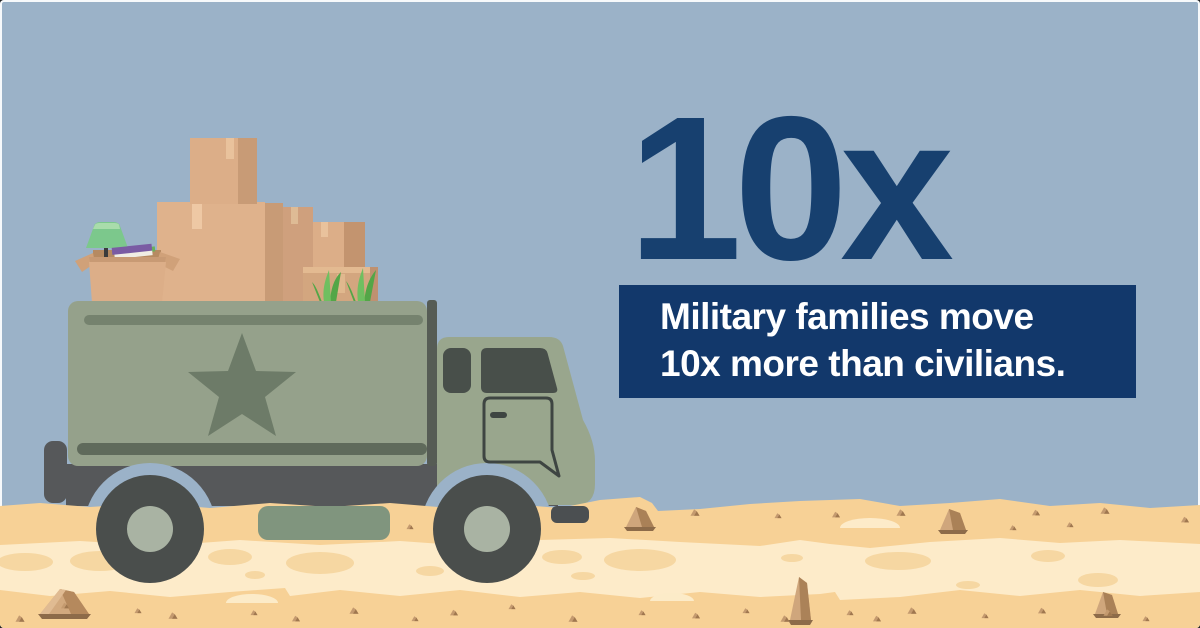 This screenshot has height=628, width=1200. Describe the element at coordinates (253, 320) in the screenshot. I see `cargo-top-stripe` at that location.